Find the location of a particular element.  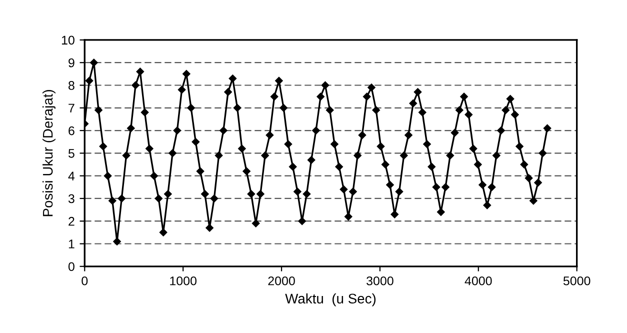

x-tick-label: 0 is located at coordinates (85, 281).